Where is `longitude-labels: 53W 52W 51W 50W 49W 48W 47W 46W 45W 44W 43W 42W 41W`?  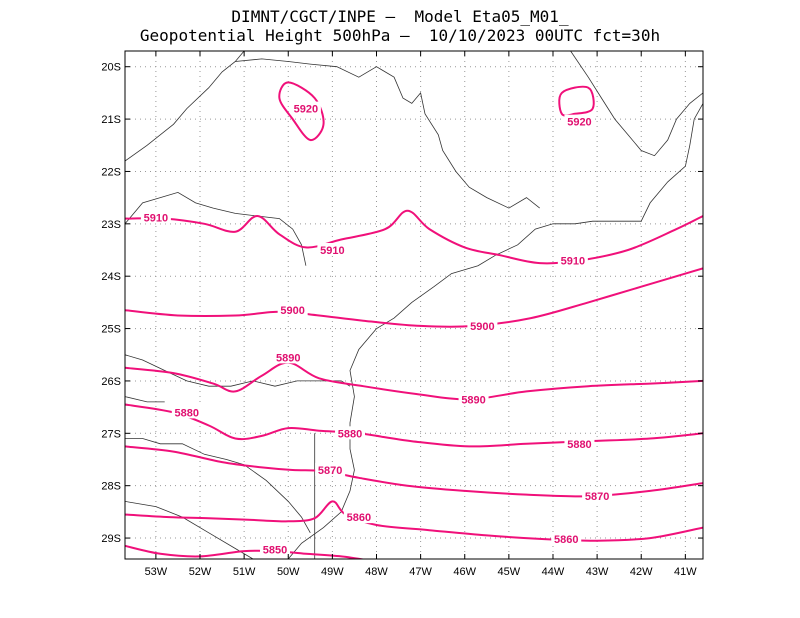 longitude-labels: 53W 52W 51W 50W 49W 48W 47W 46W 45W 44W 43W 42W 41W is located at coordinates (421, 572).